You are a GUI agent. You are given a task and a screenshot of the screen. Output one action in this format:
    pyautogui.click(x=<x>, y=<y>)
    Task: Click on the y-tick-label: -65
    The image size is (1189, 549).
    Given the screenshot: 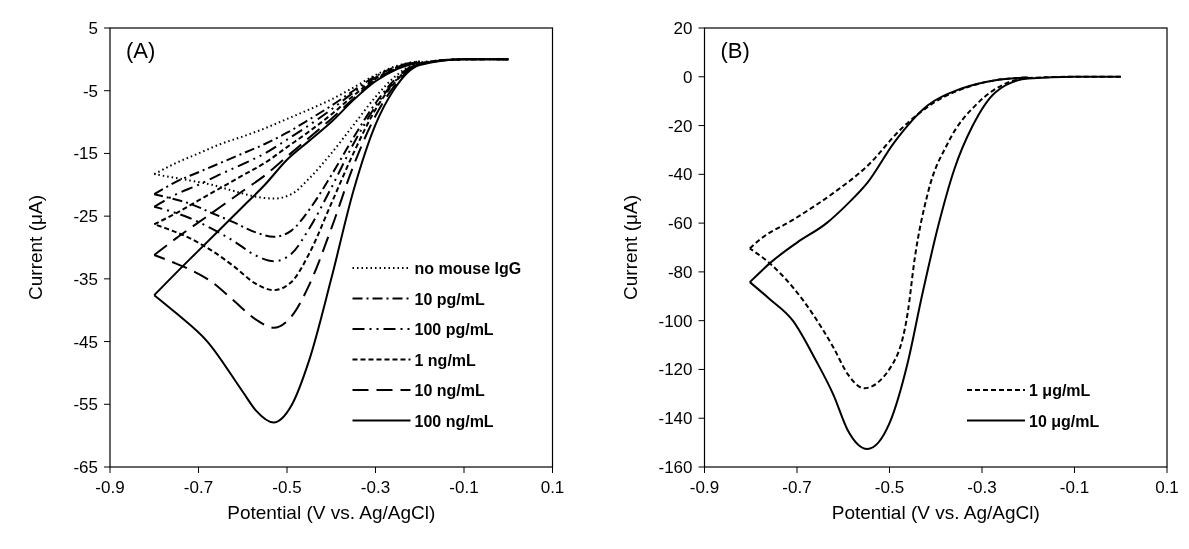 What is the action you would take?
    pyautogui.click(x=85, y=467)
    